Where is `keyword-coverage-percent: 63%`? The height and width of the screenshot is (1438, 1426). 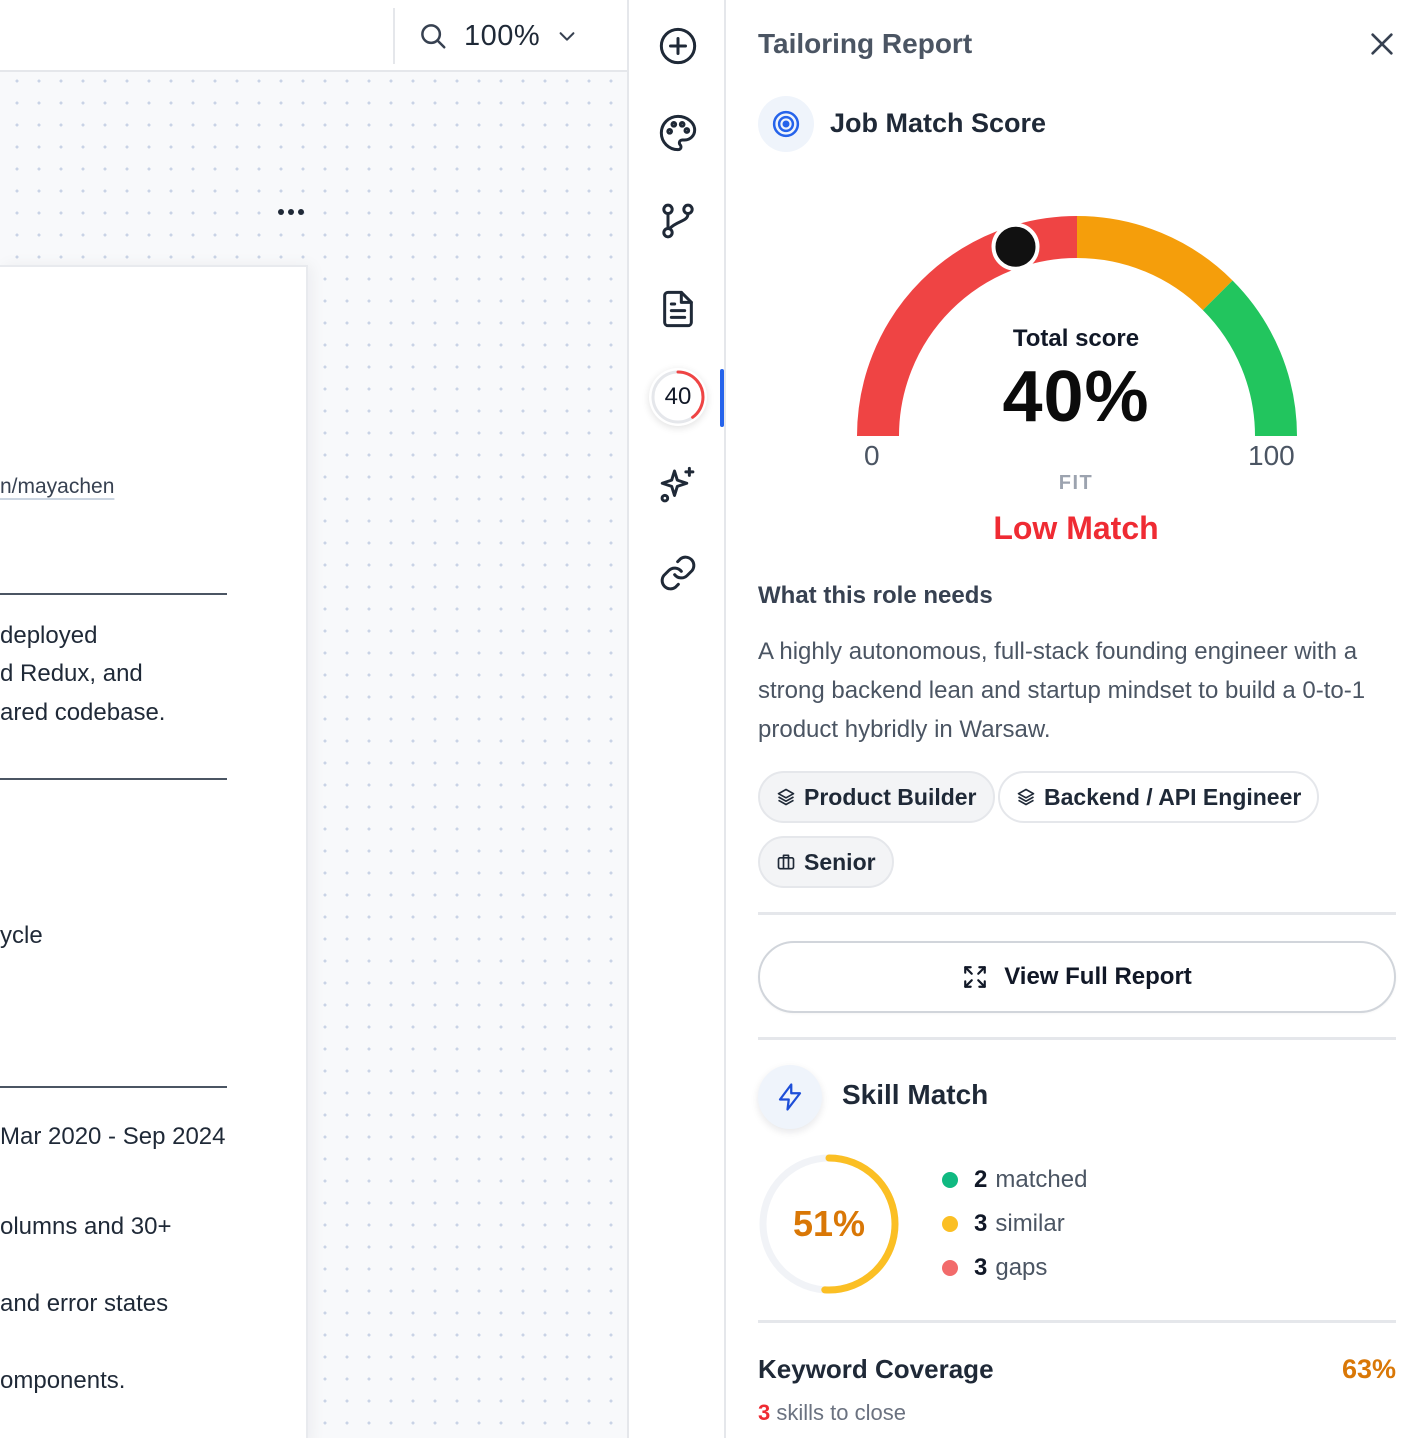 keyword-coverage-percent: 63% is located at coordinates (1368, 1369).